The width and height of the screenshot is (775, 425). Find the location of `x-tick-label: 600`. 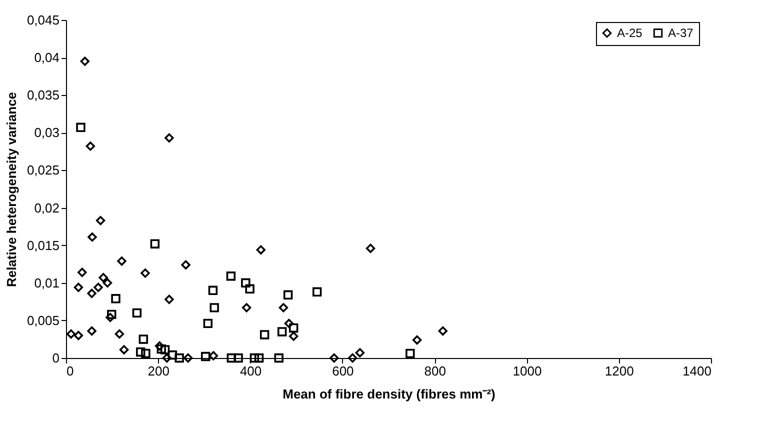

x-tick-label: 600 is located at coordinates (343, 371).